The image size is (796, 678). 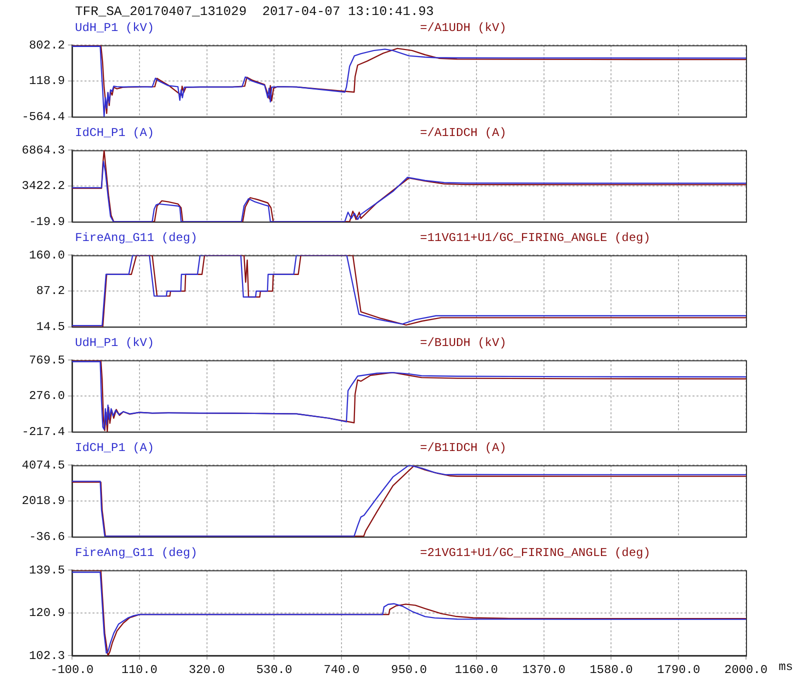 I want to click on x-tick-label: 530.0, so click(x=274, y=669).